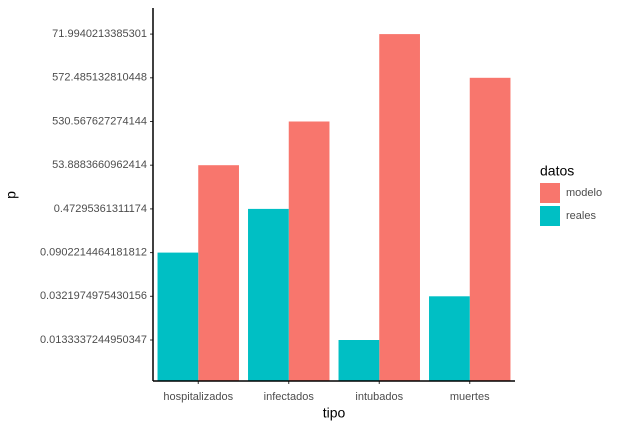 This screenshot has height=434, width=622. I want to click on y-tick-label: 0.47295361311174, so click(100, 209).